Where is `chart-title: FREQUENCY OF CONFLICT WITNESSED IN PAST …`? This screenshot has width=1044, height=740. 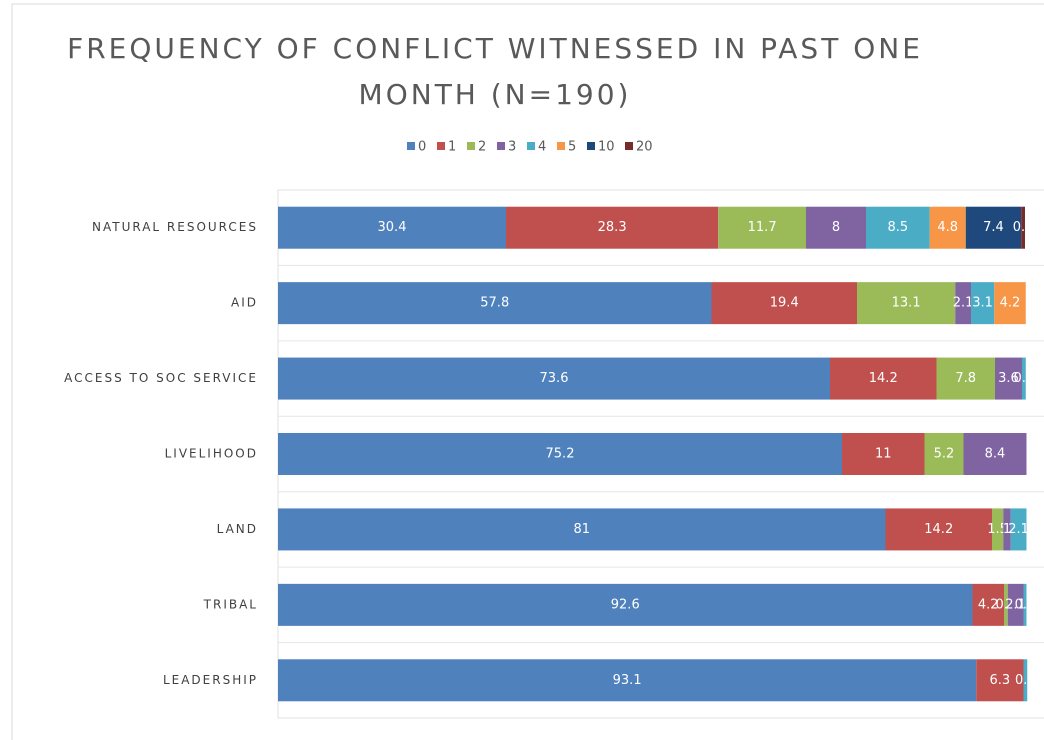
chart-title: FREQUENCY OF CONFLICT WITNESSED IN PAST … is located at coordinates (495, 71).